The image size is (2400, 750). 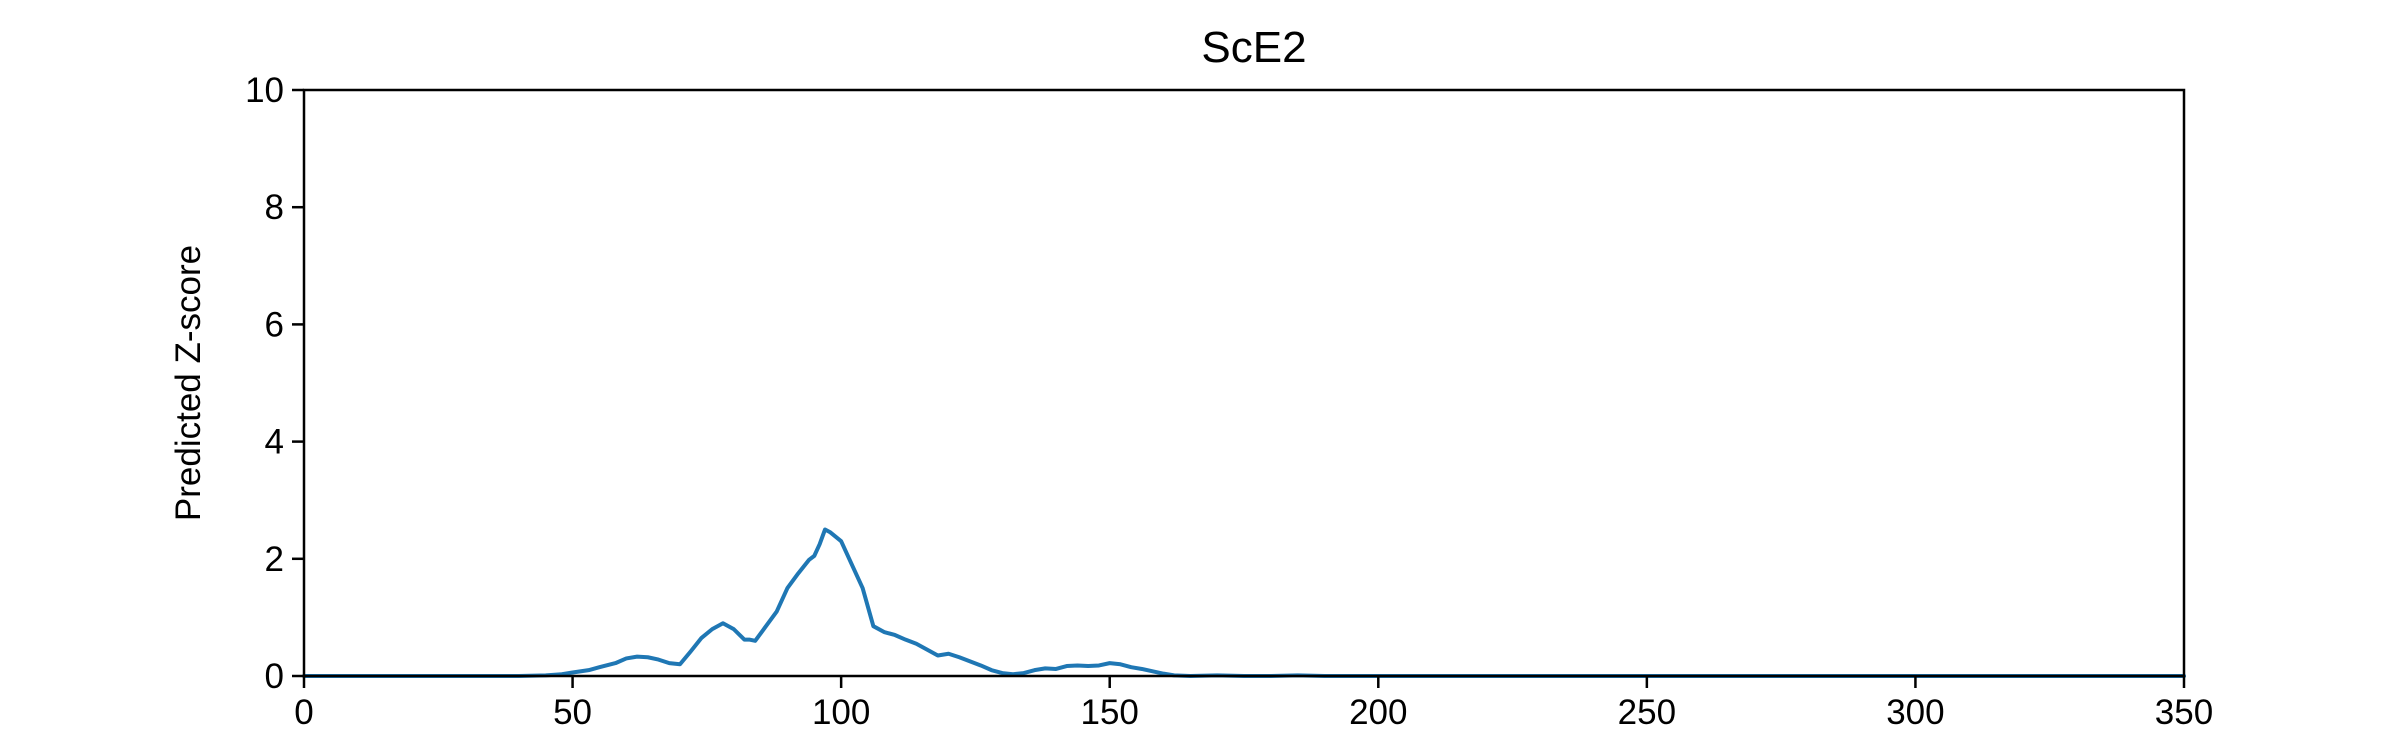 What do you see at coordinates (1253, 47) in the screenshot?
I see `chart-title: ScE2` at bounding box center [1253, 47].